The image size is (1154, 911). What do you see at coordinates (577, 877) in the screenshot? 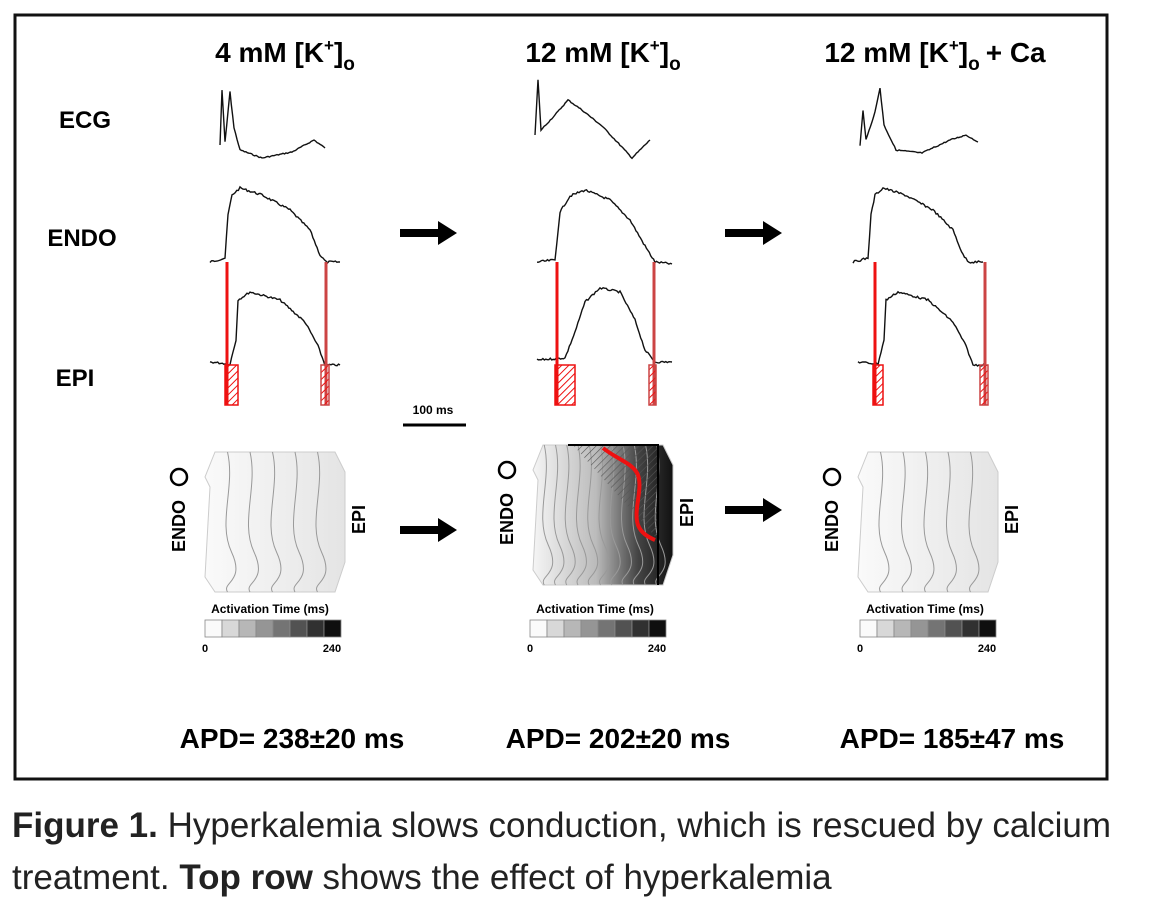
I see `caption-text: shows the effect of hyperkalemia` at bounding box center [577, 877].